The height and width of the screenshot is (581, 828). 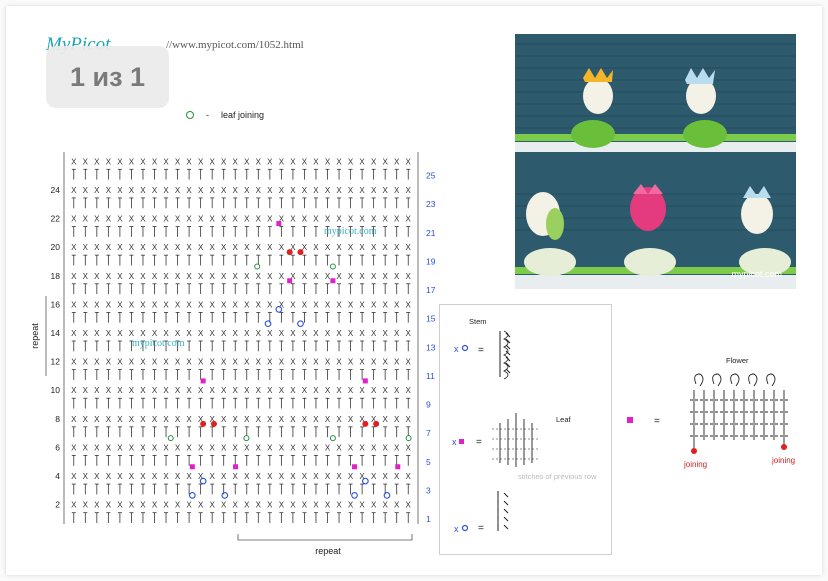 I want to click on row-number-right: 23, so click(x=431, y=204).